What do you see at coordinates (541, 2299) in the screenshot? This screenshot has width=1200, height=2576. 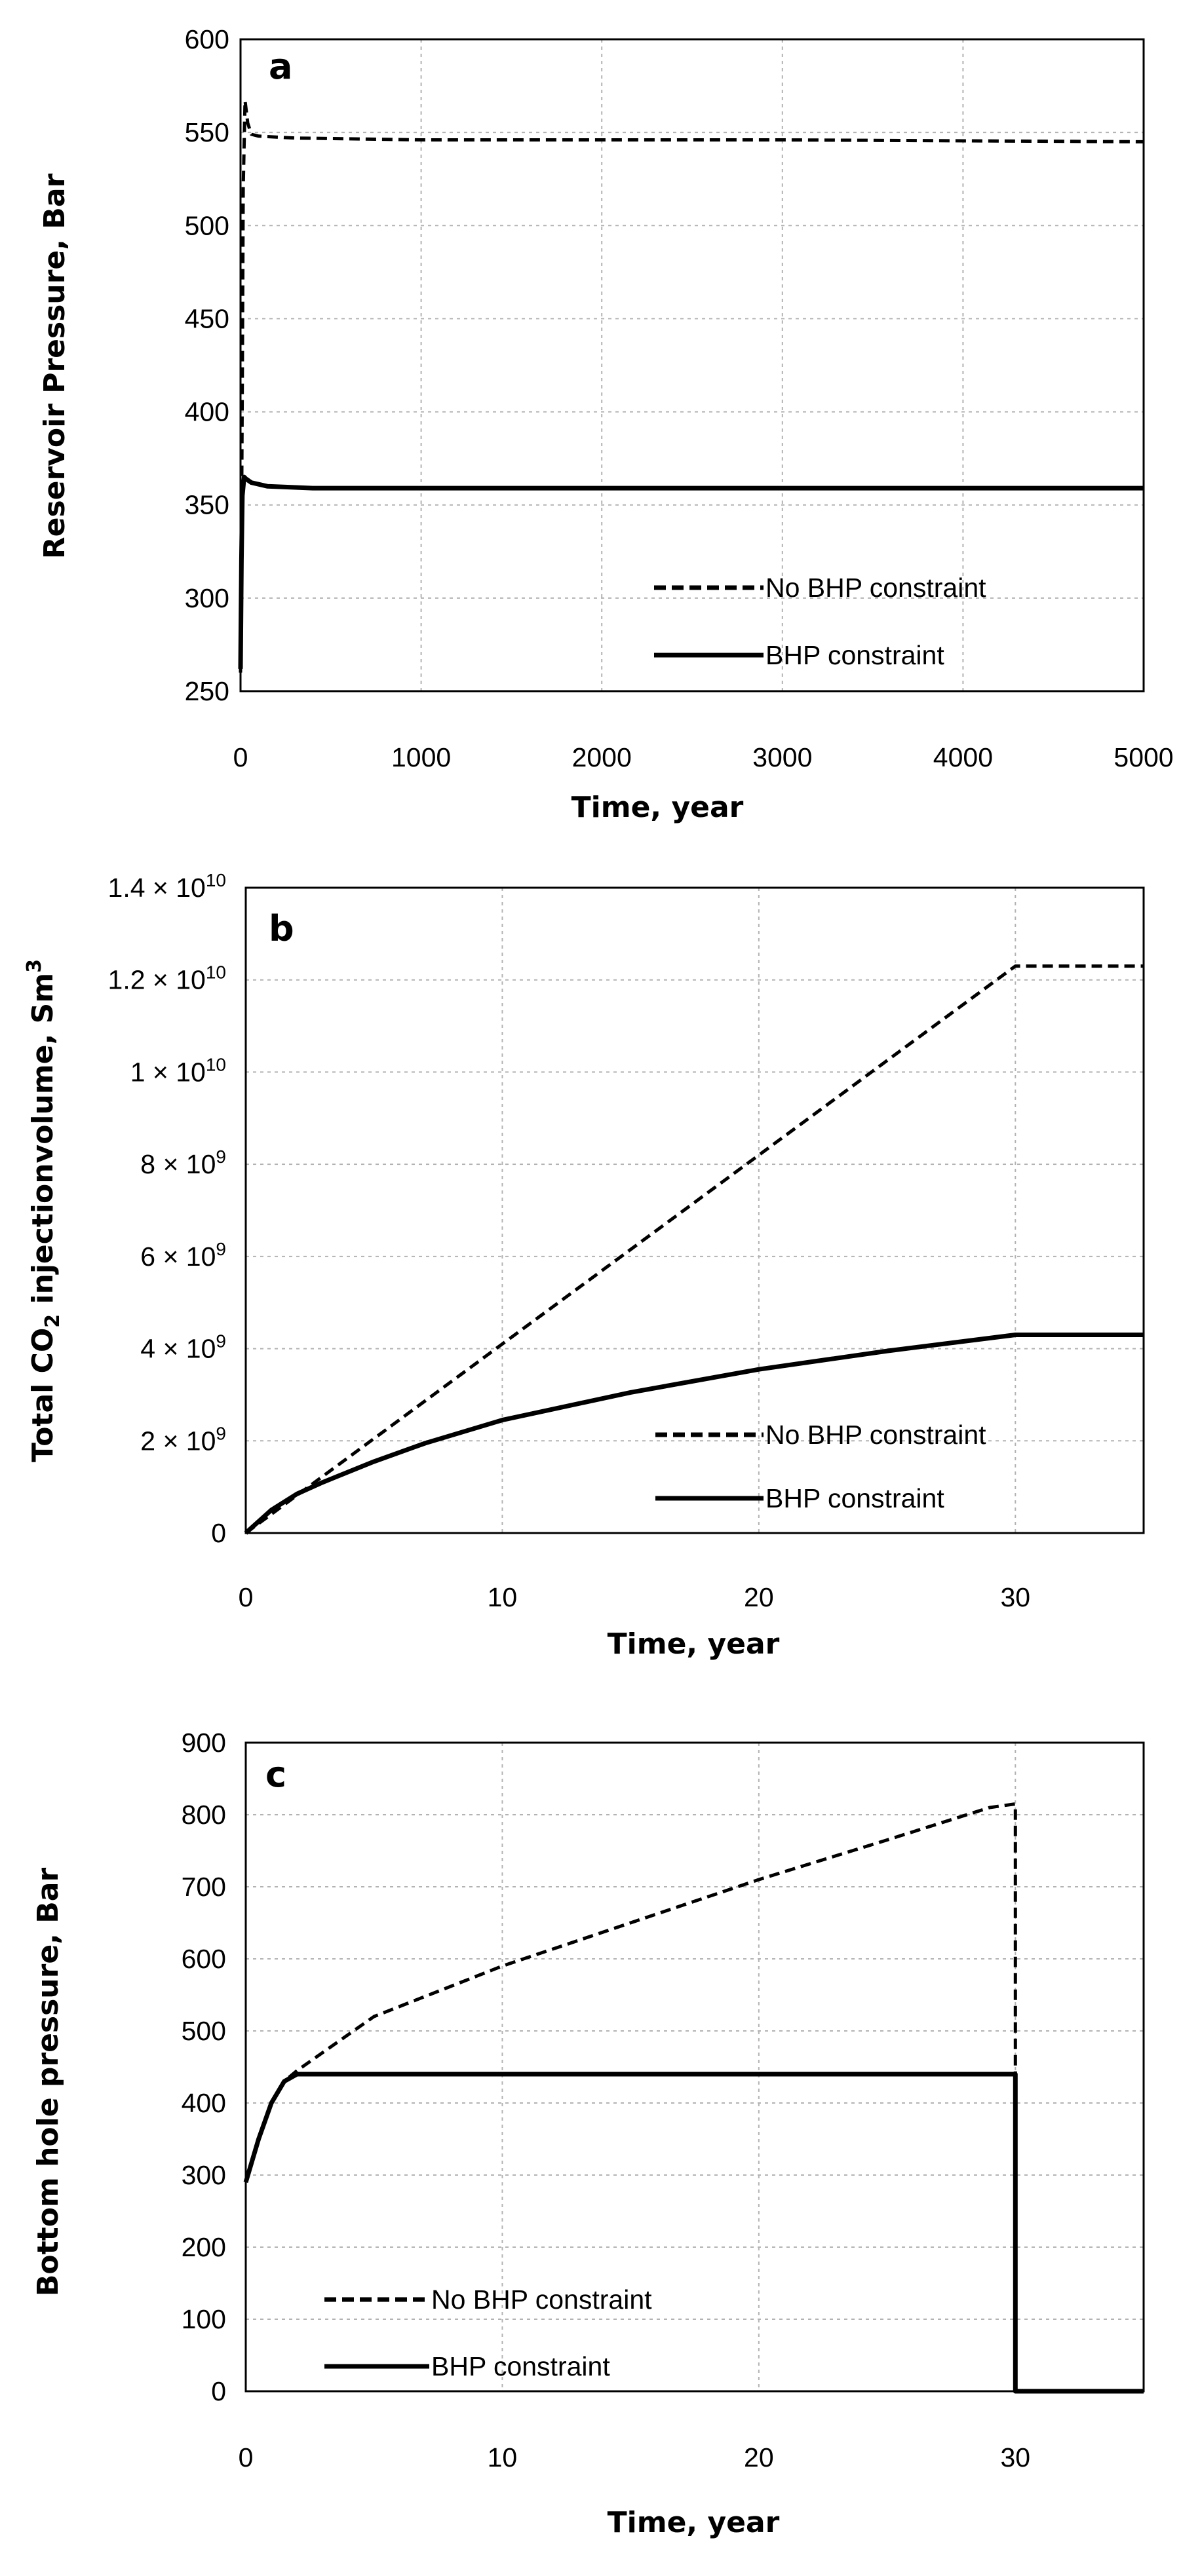 I see `legend-label-no-bhp-c: No BHP constraint` at bounding box center [541, 2299].